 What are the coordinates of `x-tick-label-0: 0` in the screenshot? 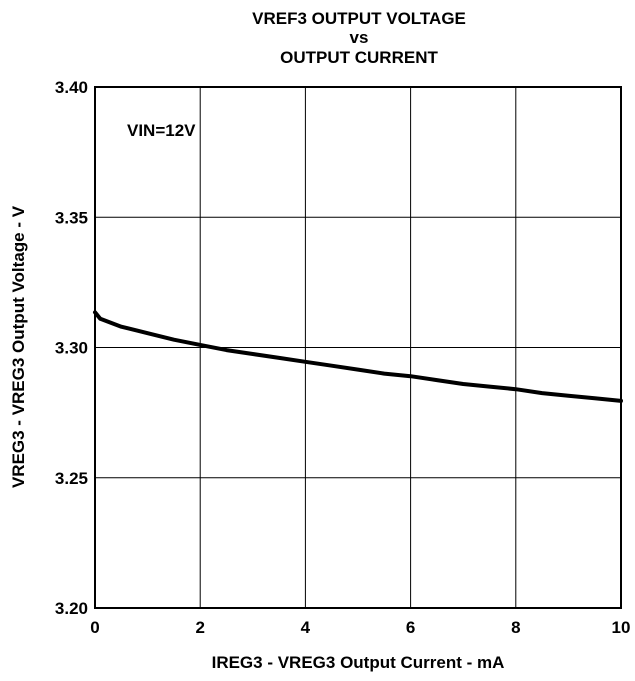 It's located at (94, 627).